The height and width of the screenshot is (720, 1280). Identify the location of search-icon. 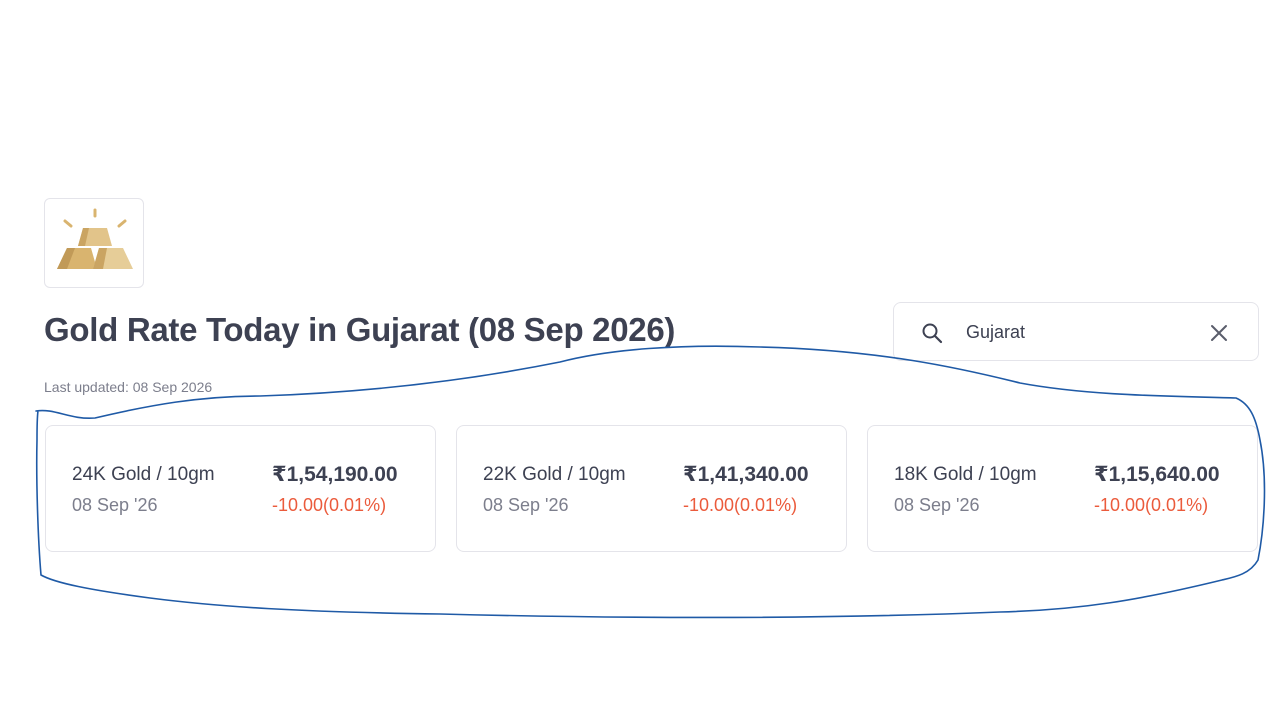
(932, 333).